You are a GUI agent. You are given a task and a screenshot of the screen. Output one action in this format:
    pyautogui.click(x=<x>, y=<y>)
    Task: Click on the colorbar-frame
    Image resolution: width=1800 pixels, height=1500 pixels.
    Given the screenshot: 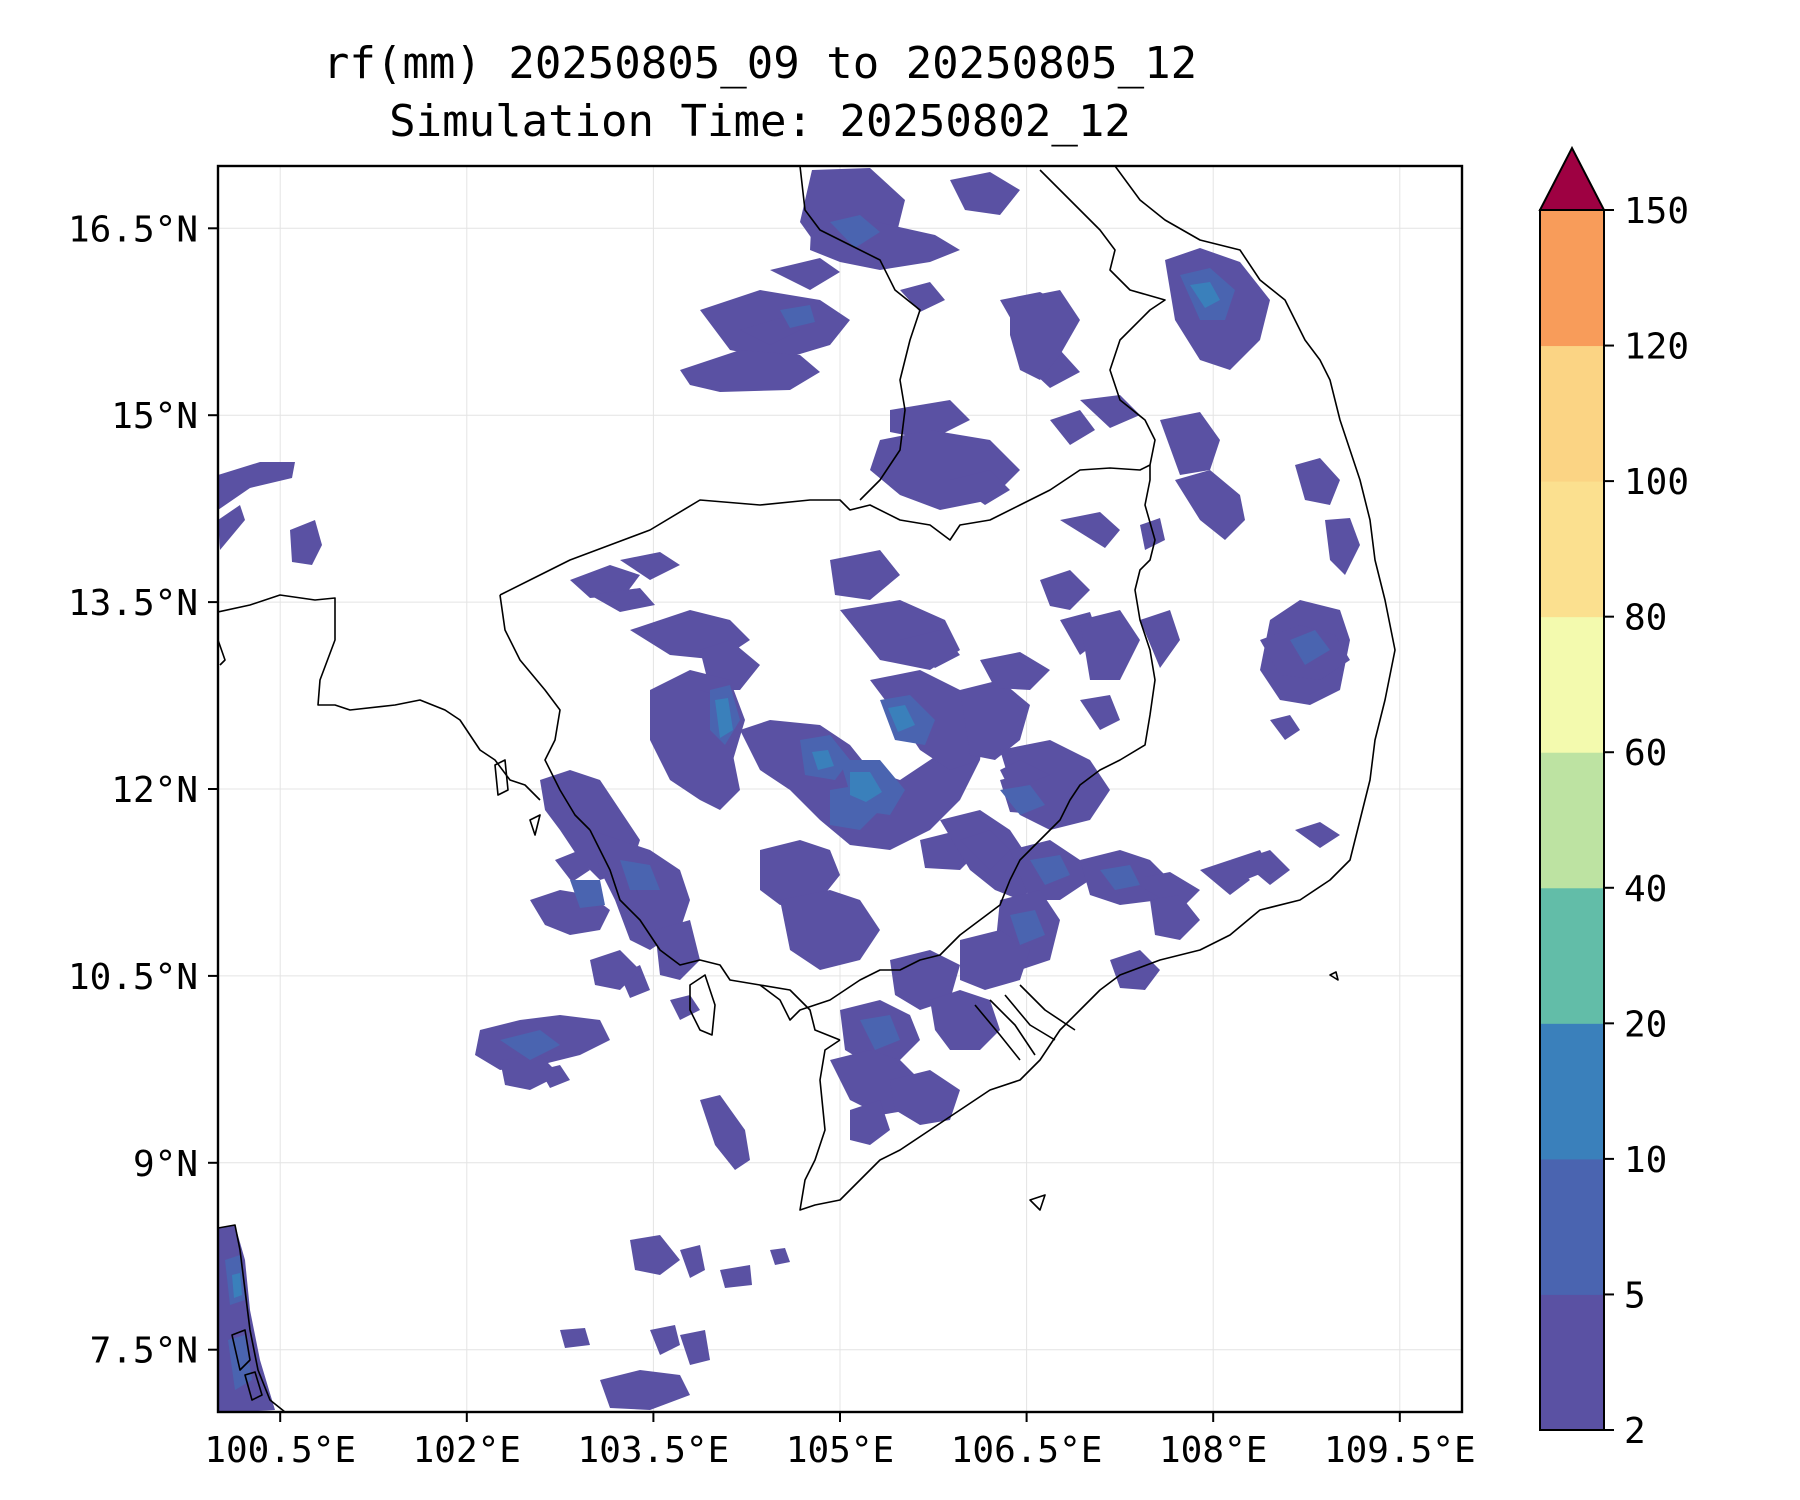 What is the action you would take?
    pyautogui.click(x=1572, y=820)
    